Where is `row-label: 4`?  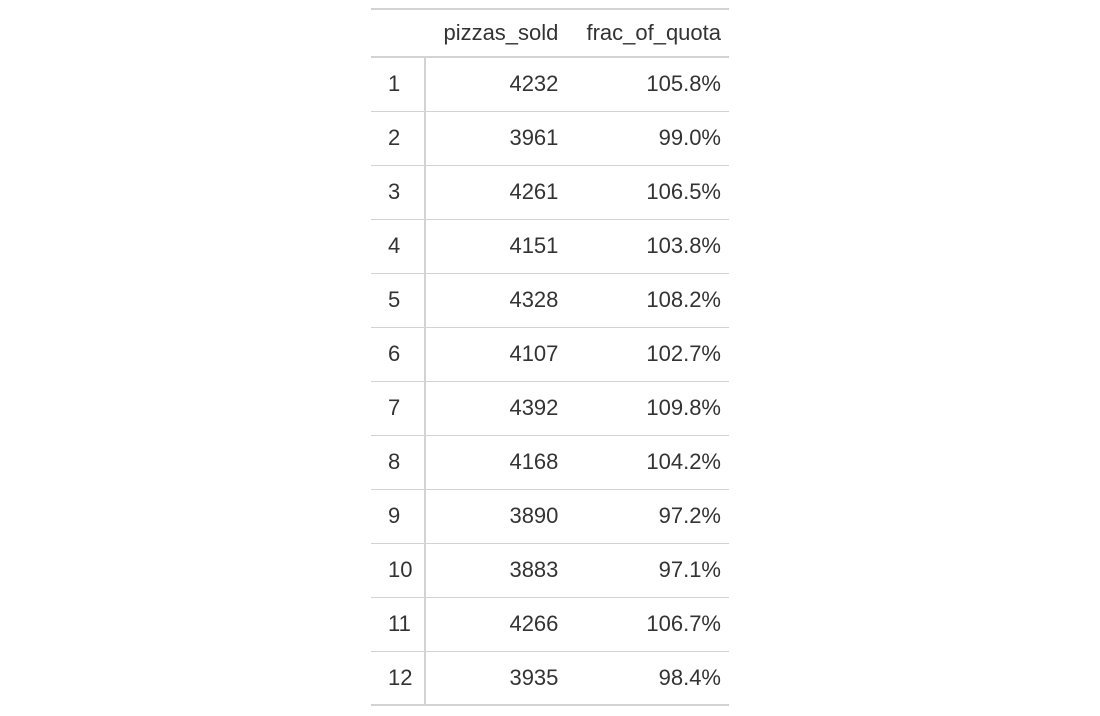
row-label: 4 is located at coordinates (398, 246).